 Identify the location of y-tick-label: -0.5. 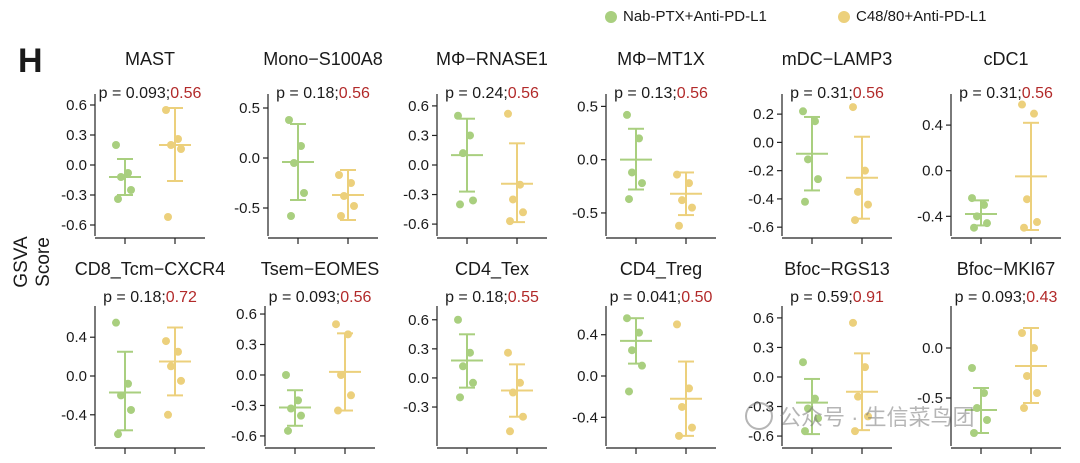
(585, 213).